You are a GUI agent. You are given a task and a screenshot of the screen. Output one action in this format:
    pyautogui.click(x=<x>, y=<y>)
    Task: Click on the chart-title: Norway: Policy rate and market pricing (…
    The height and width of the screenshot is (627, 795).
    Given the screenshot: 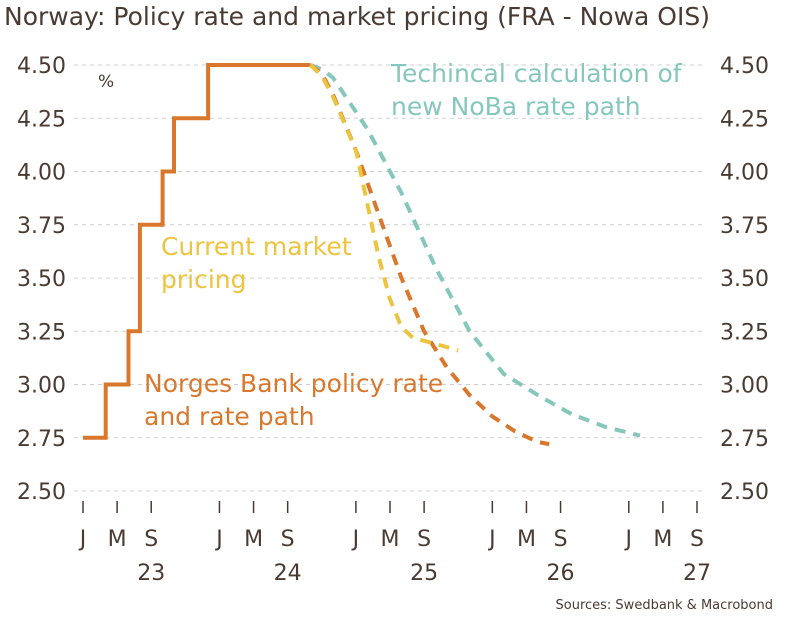 What is the action you would take?
    pyautogui.click(x=357, y=16)
    